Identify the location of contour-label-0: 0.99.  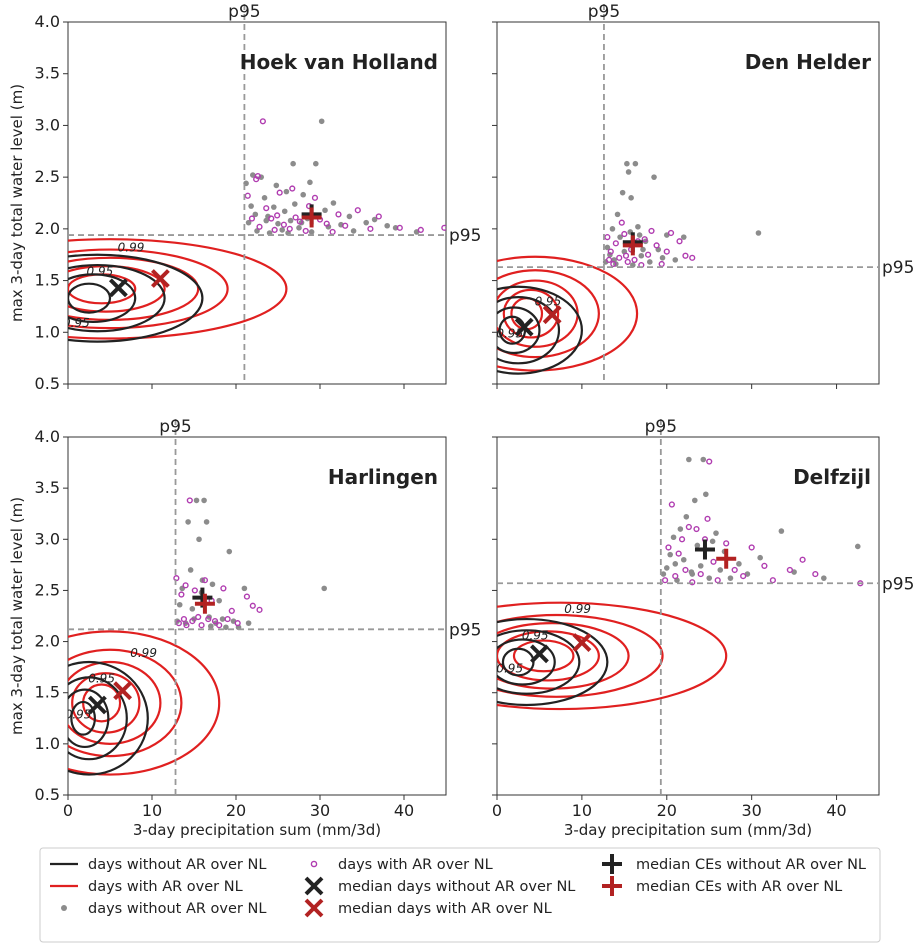
(143, 653).